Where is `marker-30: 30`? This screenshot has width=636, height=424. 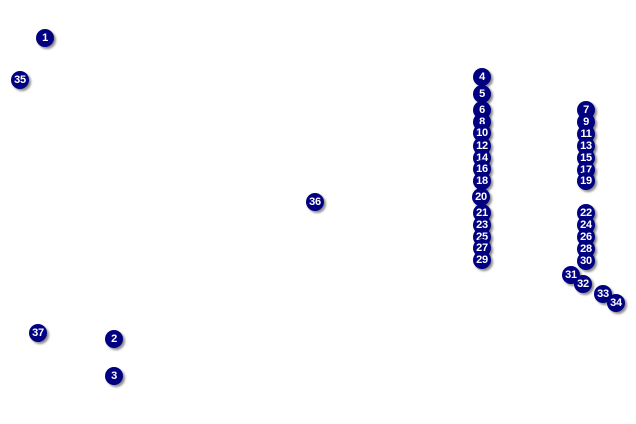 marker-30: 30 is located at coordinates (586, 261).